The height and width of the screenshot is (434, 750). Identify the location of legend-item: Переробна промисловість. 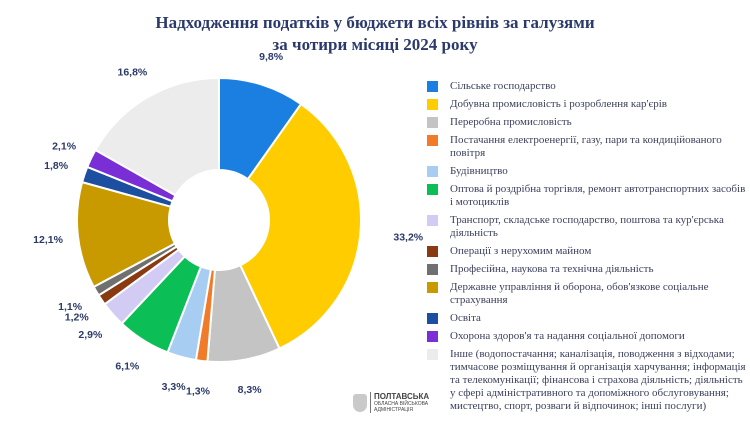
(587, 122).